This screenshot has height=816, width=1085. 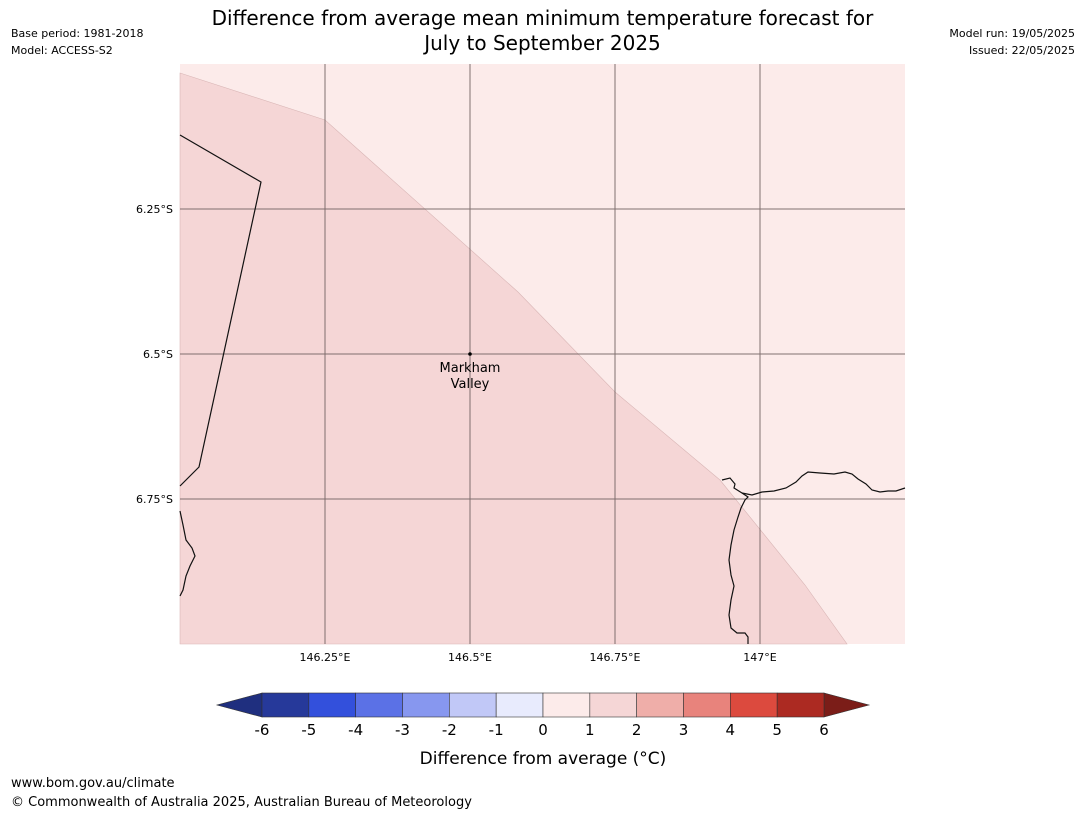 I want to click on colorbar-tick-label: -6, so click(x=262, y=730).